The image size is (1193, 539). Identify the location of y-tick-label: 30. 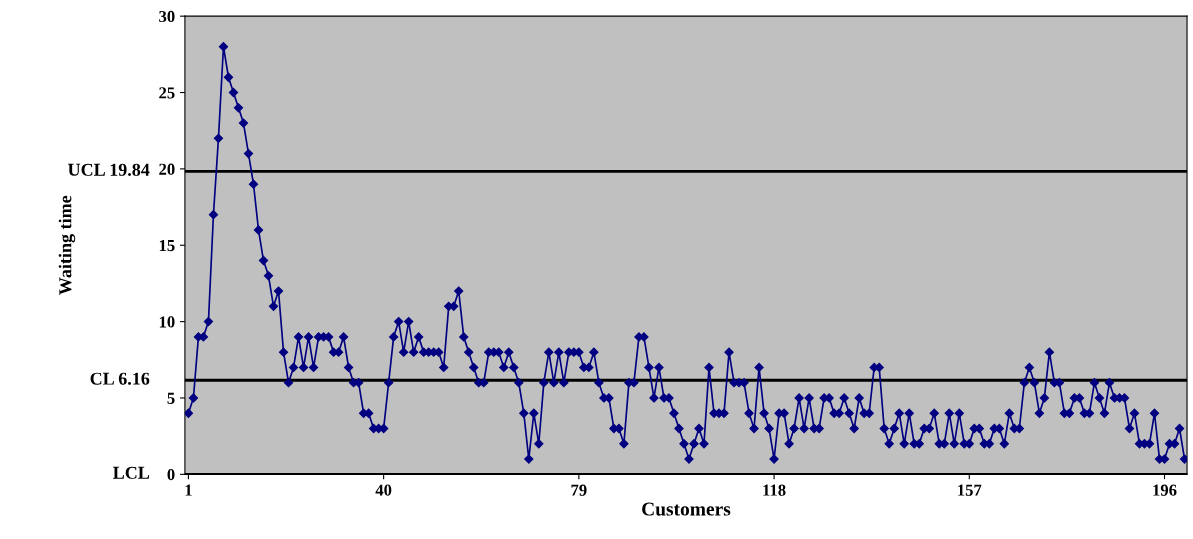
(167, 16).